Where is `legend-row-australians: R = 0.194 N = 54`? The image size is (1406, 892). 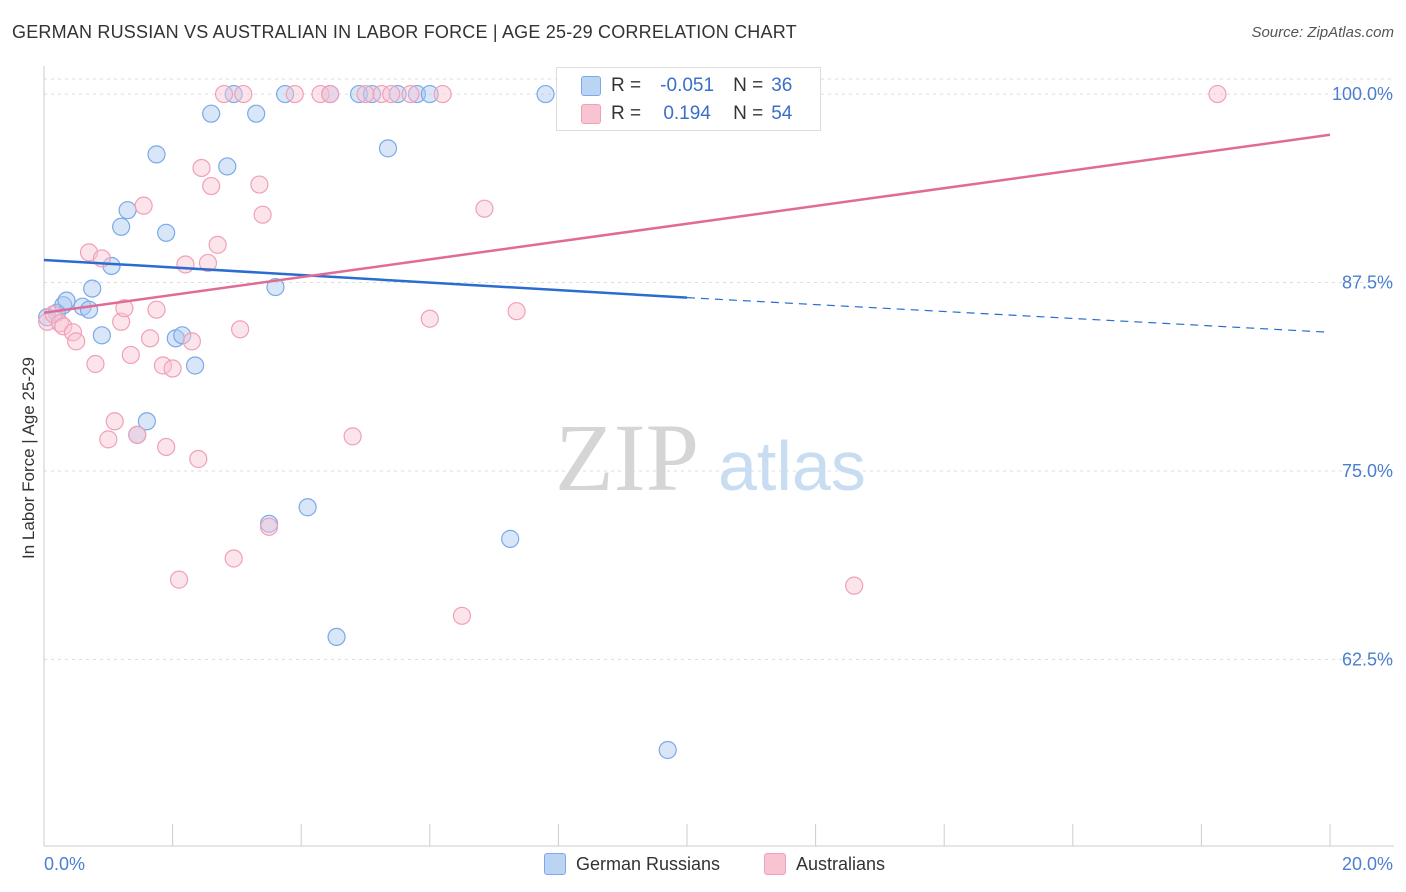
legend-row-australians: R = 0.194 N = 54 is located at coordinates (687, 114).